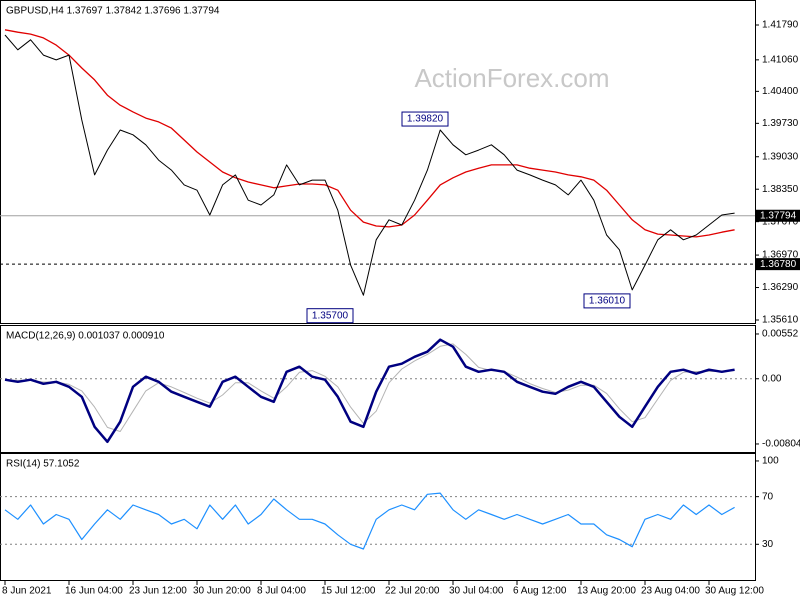  I want to click on price-label: 1.36780, so click(778, 264).